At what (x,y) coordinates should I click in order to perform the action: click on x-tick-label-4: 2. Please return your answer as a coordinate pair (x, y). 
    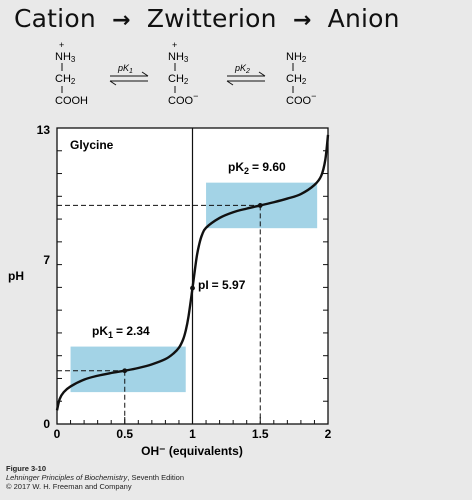
    Looking at the image, I should click on (328, 434).